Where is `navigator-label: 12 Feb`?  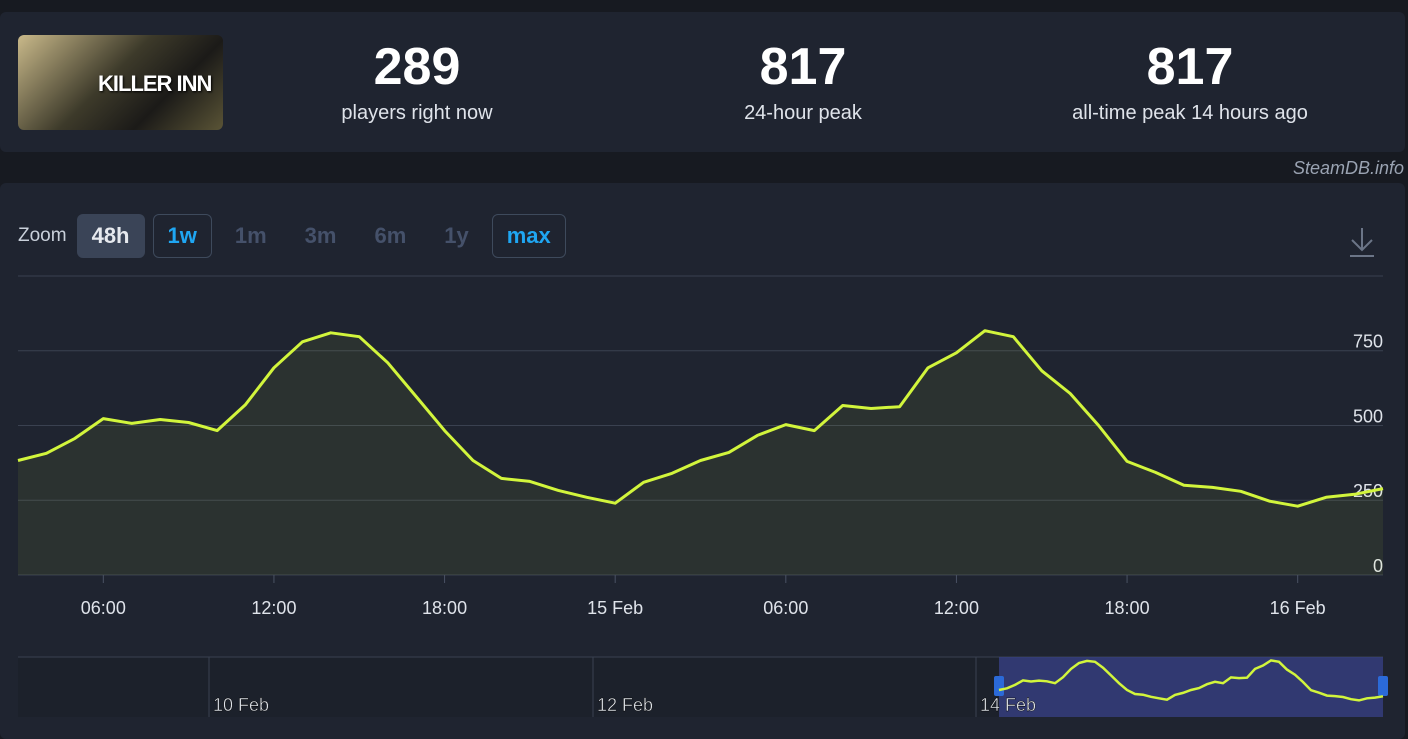 navigator-label: 12 Feb is located at coordinates (625, 705).